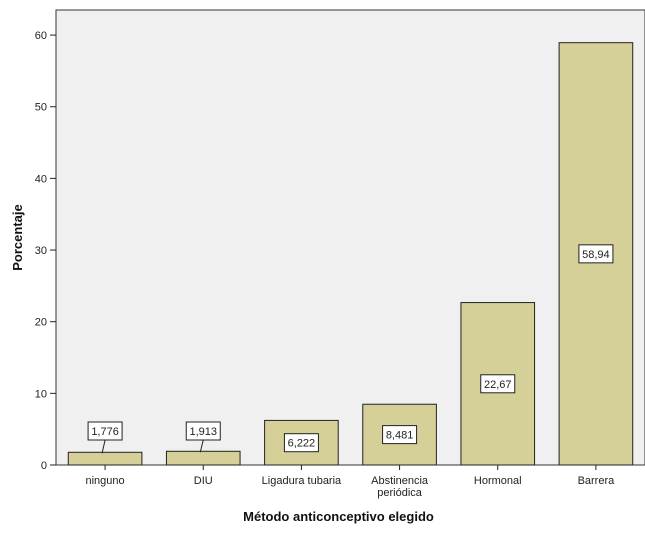  I want to click on x-tick-label: Hormonal, so click(498, 481).